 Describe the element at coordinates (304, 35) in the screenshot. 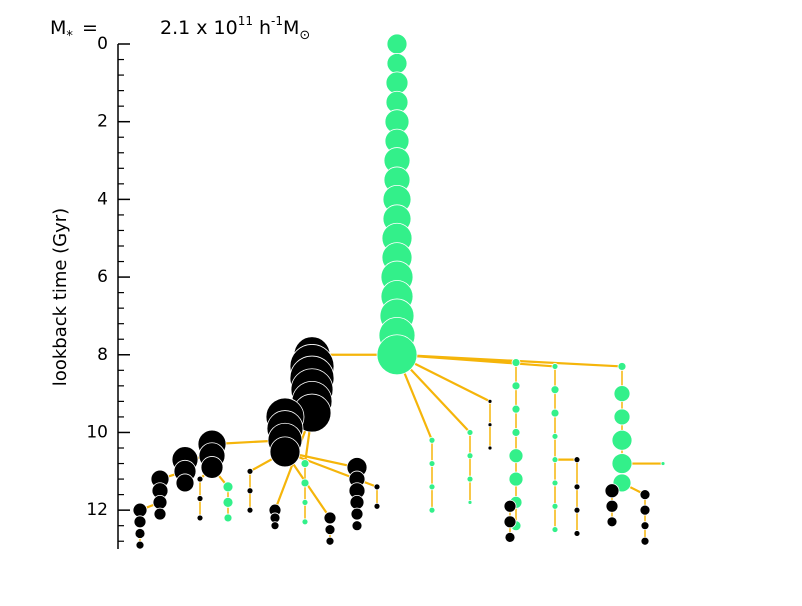

I see `title-unit-sub: ⊙` at that location.